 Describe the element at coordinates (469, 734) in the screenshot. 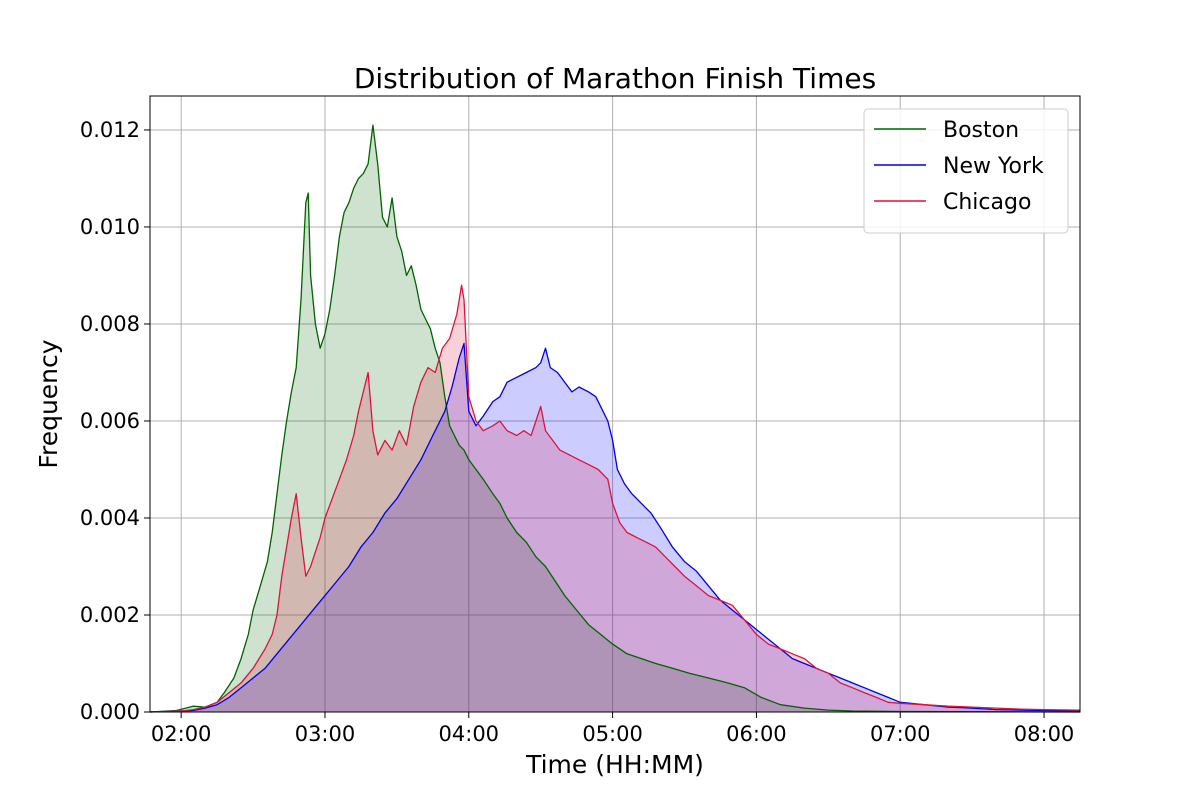

I see `x-tick-label: 04:00` at that location.